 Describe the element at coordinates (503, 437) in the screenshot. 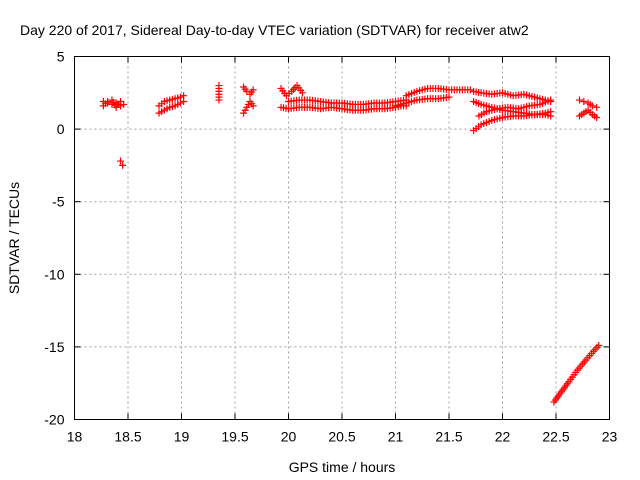

I see `x-tick-label: 22` at that location.